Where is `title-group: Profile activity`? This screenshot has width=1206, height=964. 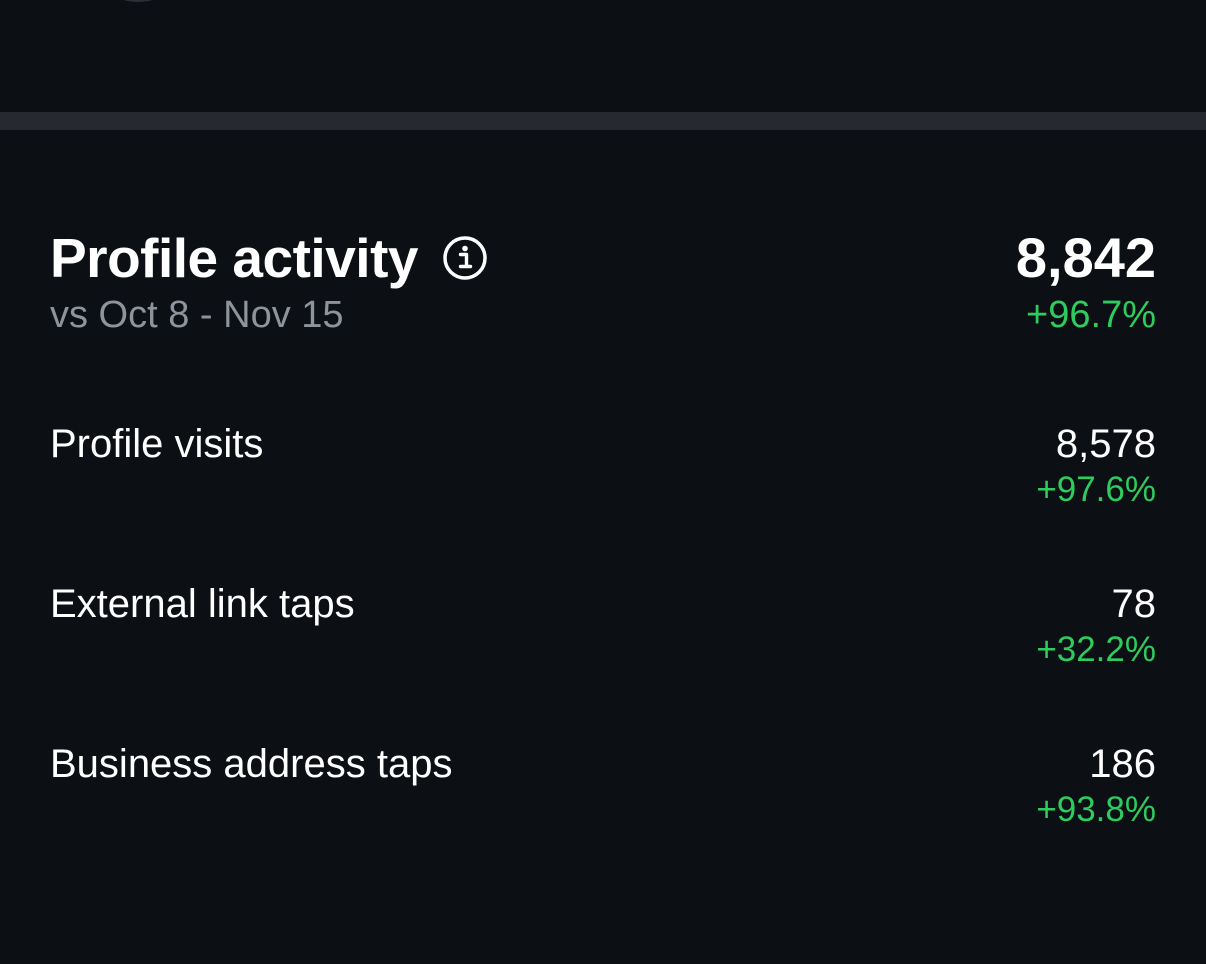
title-group: Profile activity is located at coordinates (269, 258).